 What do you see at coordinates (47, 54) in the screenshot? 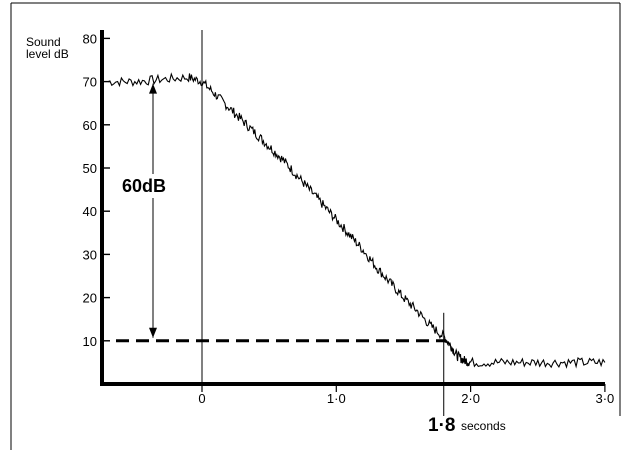
I see `y-axis-label-line-2: level dB` at bounding box center [47, 54].